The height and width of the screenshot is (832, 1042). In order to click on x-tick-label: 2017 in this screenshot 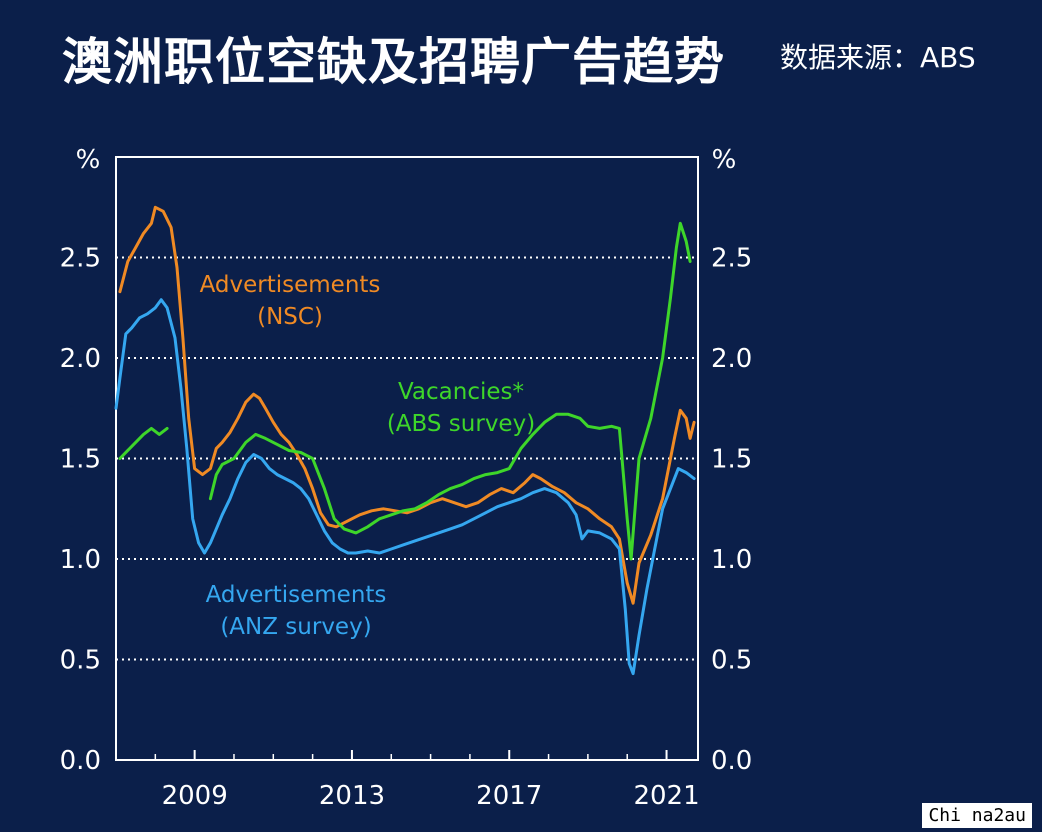, I will do `click(509, 796)`.